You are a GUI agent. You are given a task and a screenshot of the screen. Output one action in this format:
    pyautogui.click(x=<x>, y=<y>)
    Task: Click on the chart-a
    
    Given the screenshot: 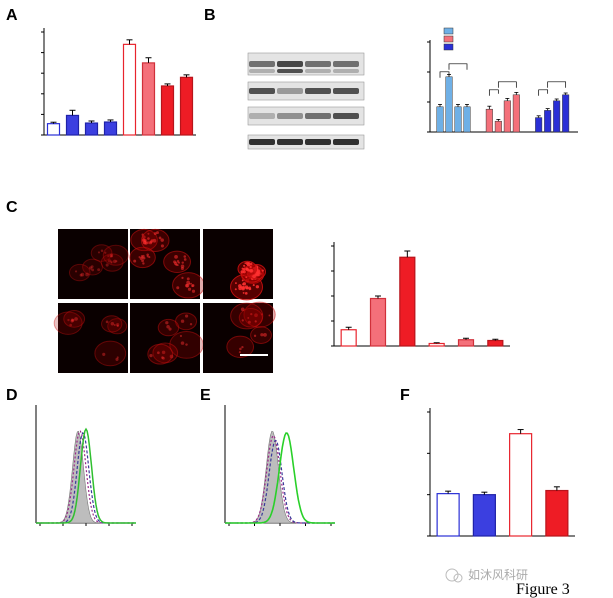 What is the action you would take?
    pyautogui.click(x=118, y=82)
    